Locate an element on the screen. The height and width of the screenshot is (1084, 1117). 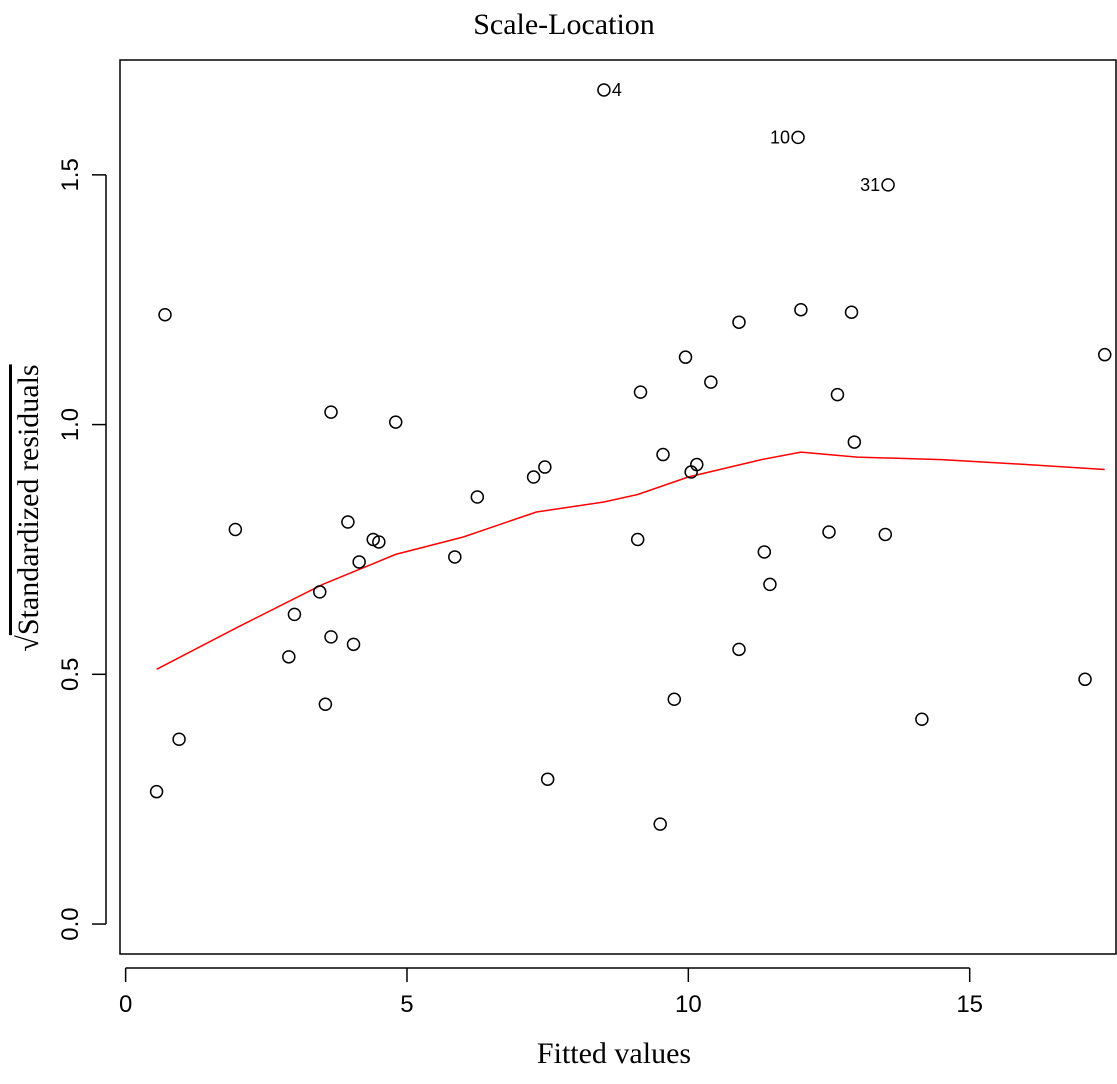
x-tick-label: 10 is located at coordinates (688, 1004).